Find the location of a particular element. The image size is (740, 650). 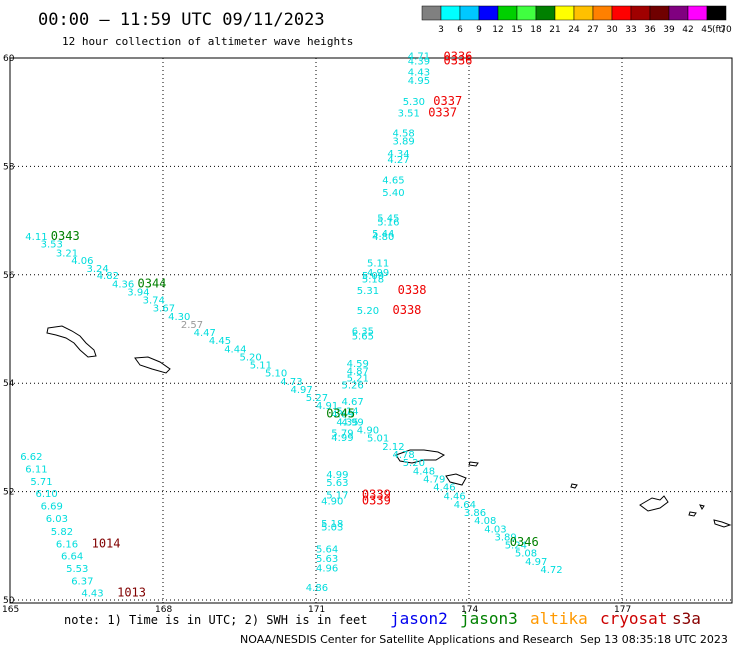

color-scale-label: 27 is located at coordinates (592, 30).